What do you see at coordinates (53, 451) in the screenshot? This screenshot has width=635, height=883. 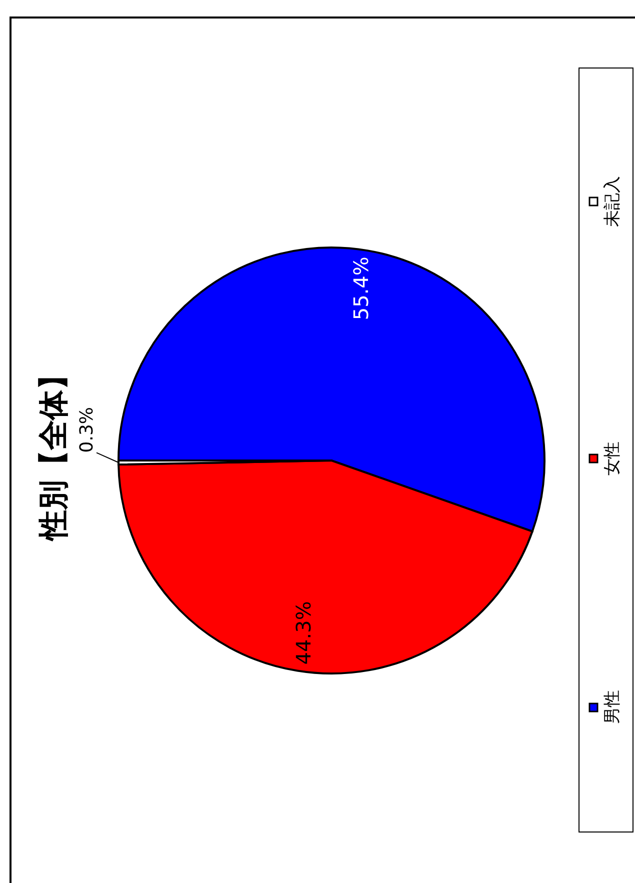 I see `text: 性別【全体】` at bounding box center [53, 451].